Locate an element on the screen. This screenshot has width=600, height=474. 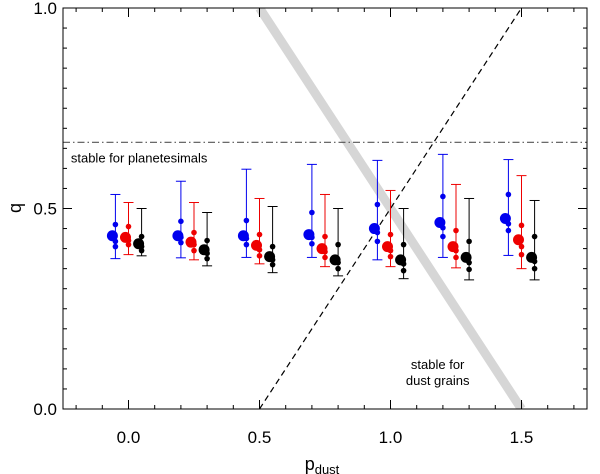
x-axis-label: pdust is located at coordinates (322, 464).